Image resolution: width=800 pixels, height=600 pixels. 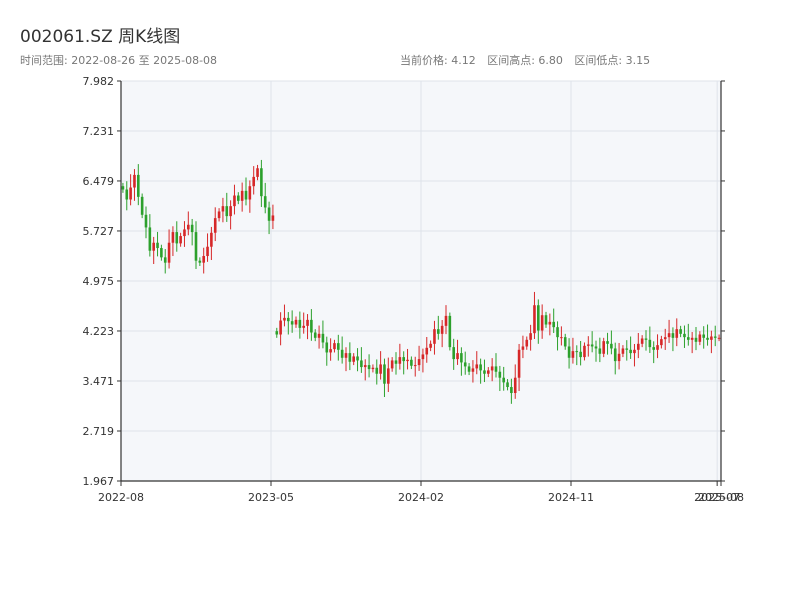 What do you see at coordinates (612, 60) in the screenshot?
I see `range-low-label: 区间低点: 3.15` at bounding box center [612, 60].